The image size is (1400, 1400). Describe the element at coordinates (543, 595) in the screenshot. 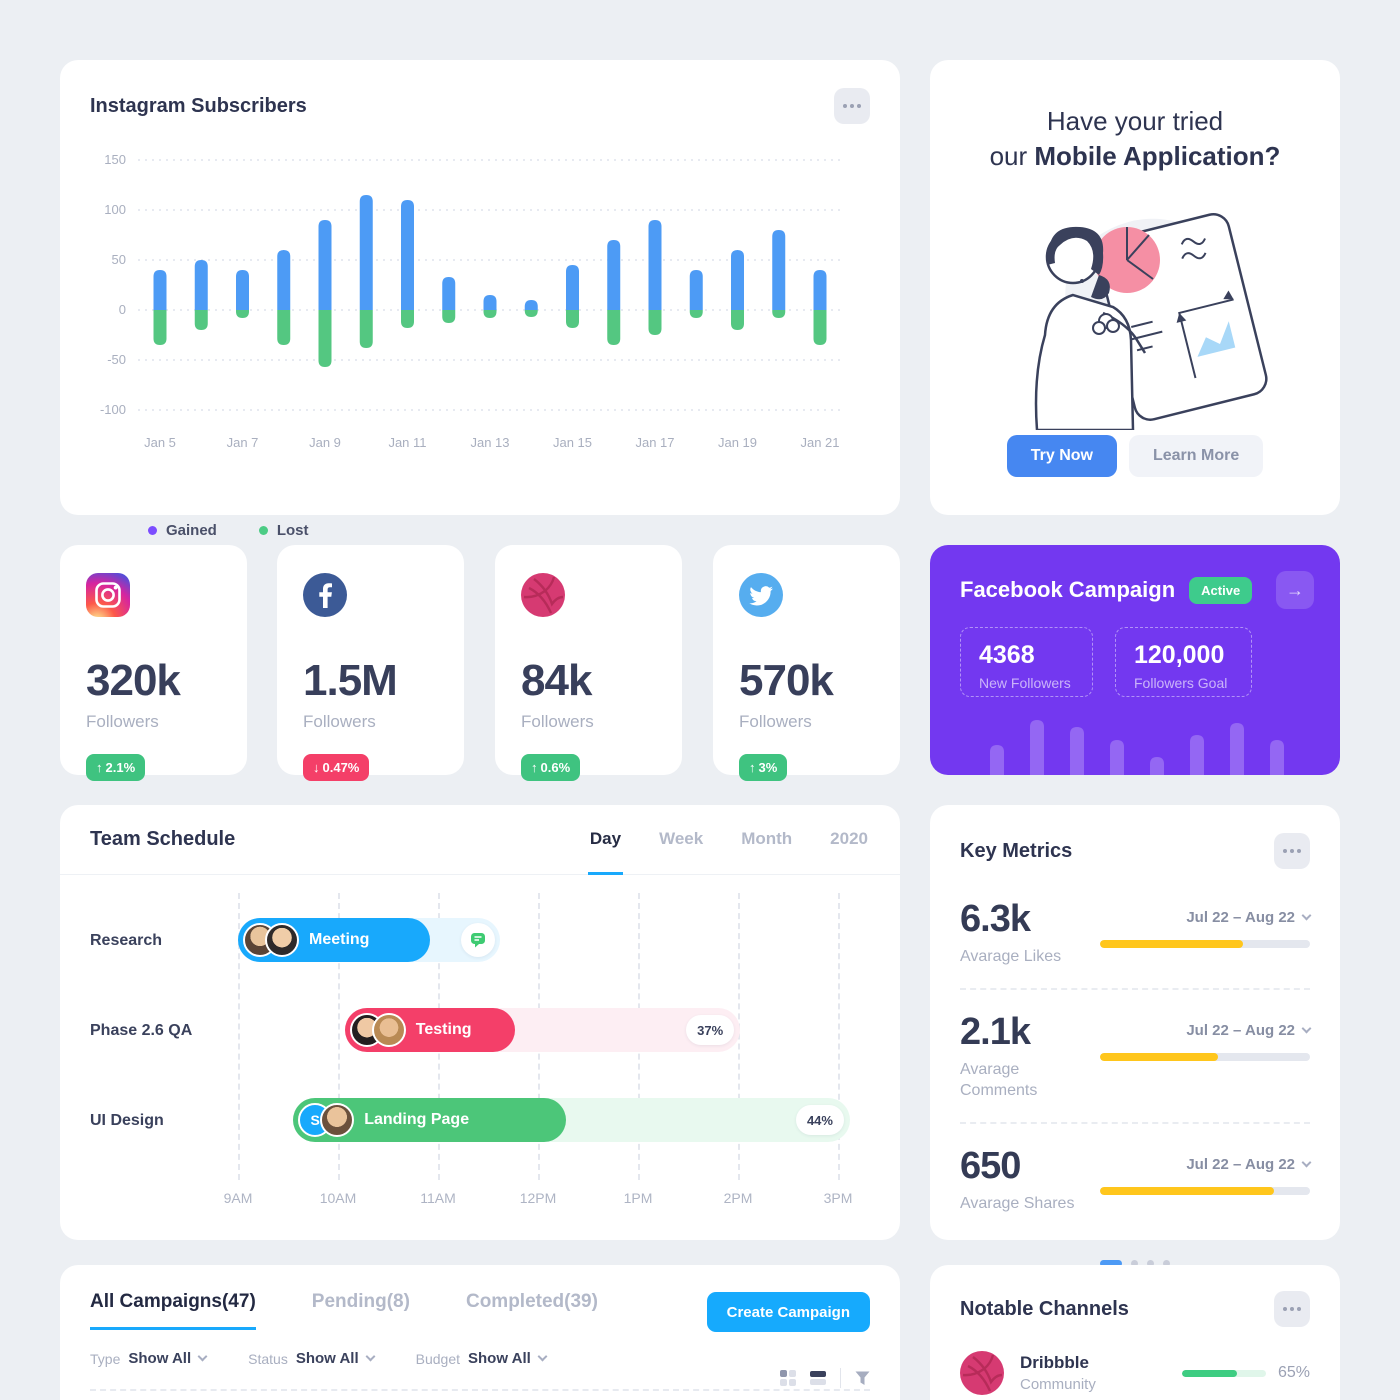

I see `dribbble-icon` at that location.